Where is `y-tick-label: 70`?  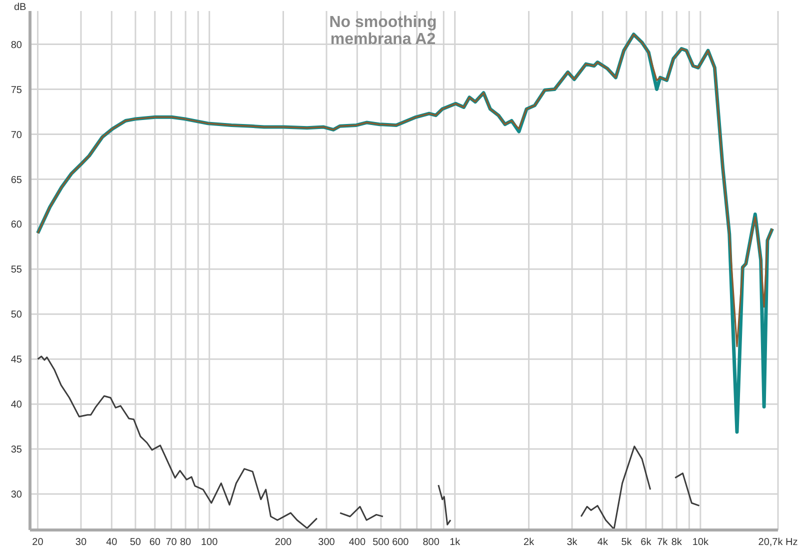
y-tick-label: 70 is located at coordinates (16, 135).